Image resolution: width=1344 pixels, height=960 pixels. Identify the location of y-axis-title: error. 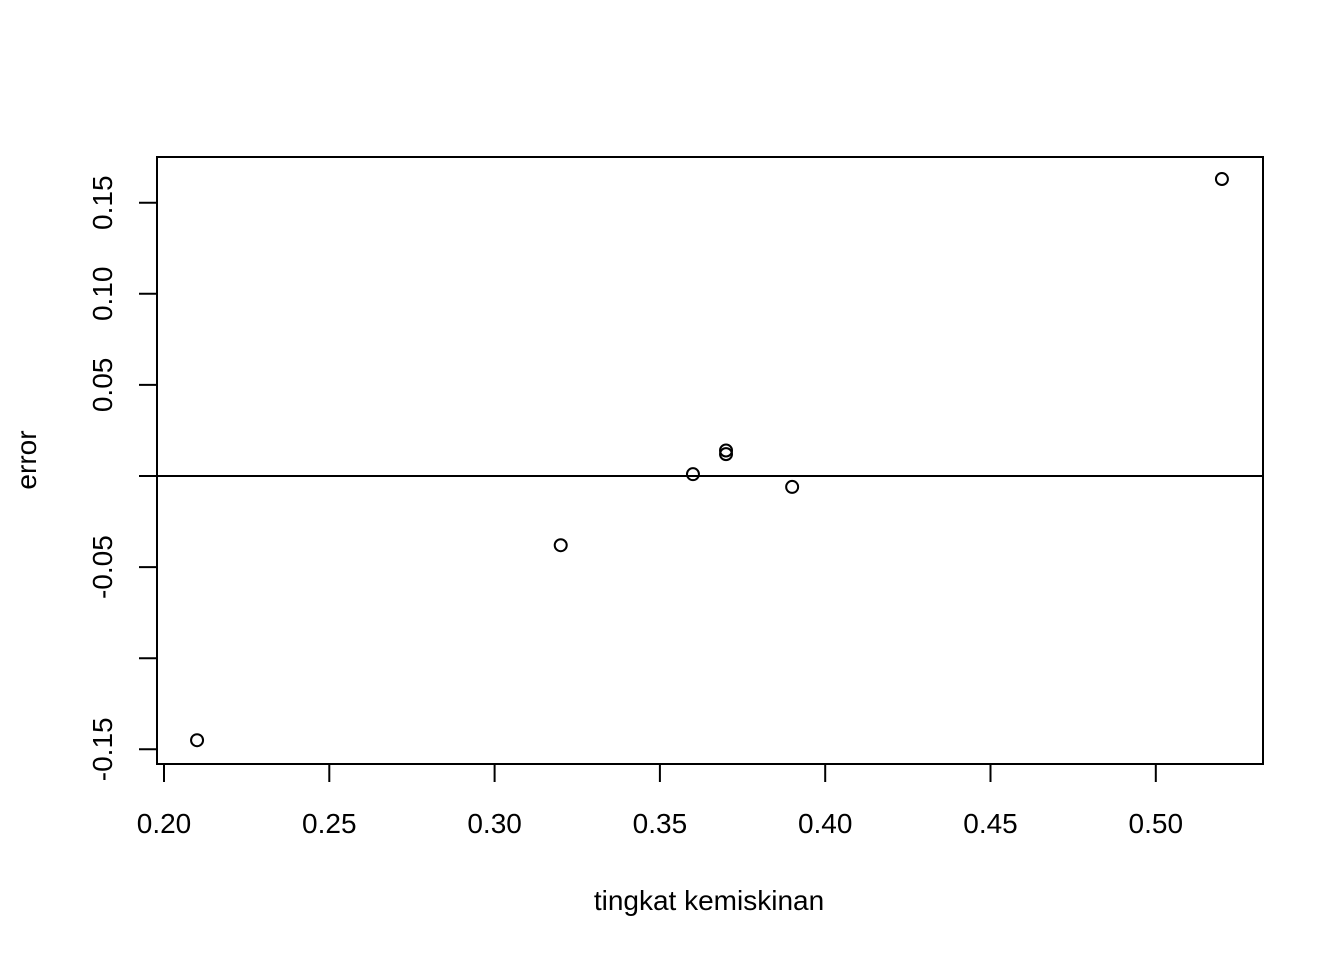
(26, 459).